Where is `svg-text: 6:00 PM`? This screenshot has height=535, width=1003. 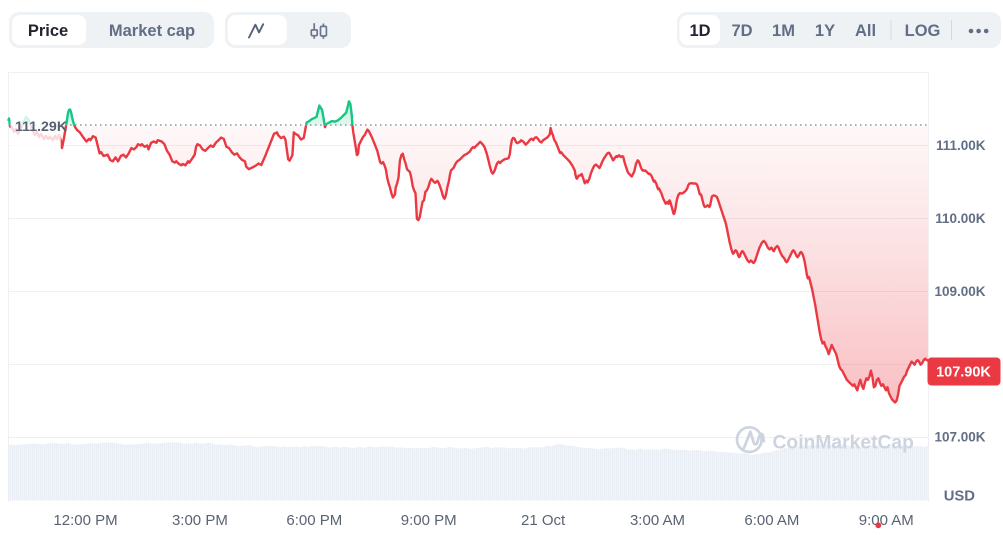 svg-text: 6:00 PM is located at coordinates (314, 520).